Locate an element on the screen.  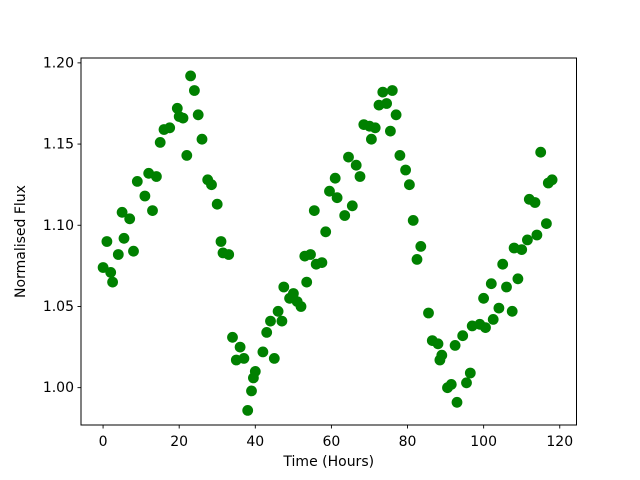
x-tick-label: 100 is located at coordinates (483, 442).